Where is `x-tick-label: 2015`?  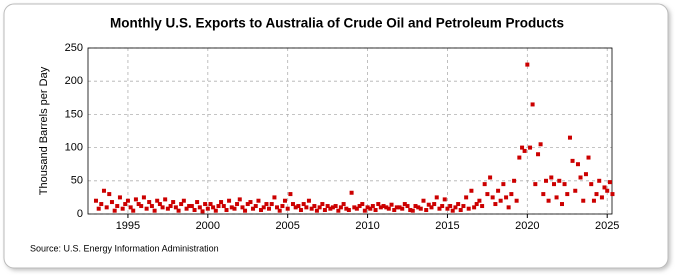
x-tick-label: 2015 is located at coordinates (447, 226).